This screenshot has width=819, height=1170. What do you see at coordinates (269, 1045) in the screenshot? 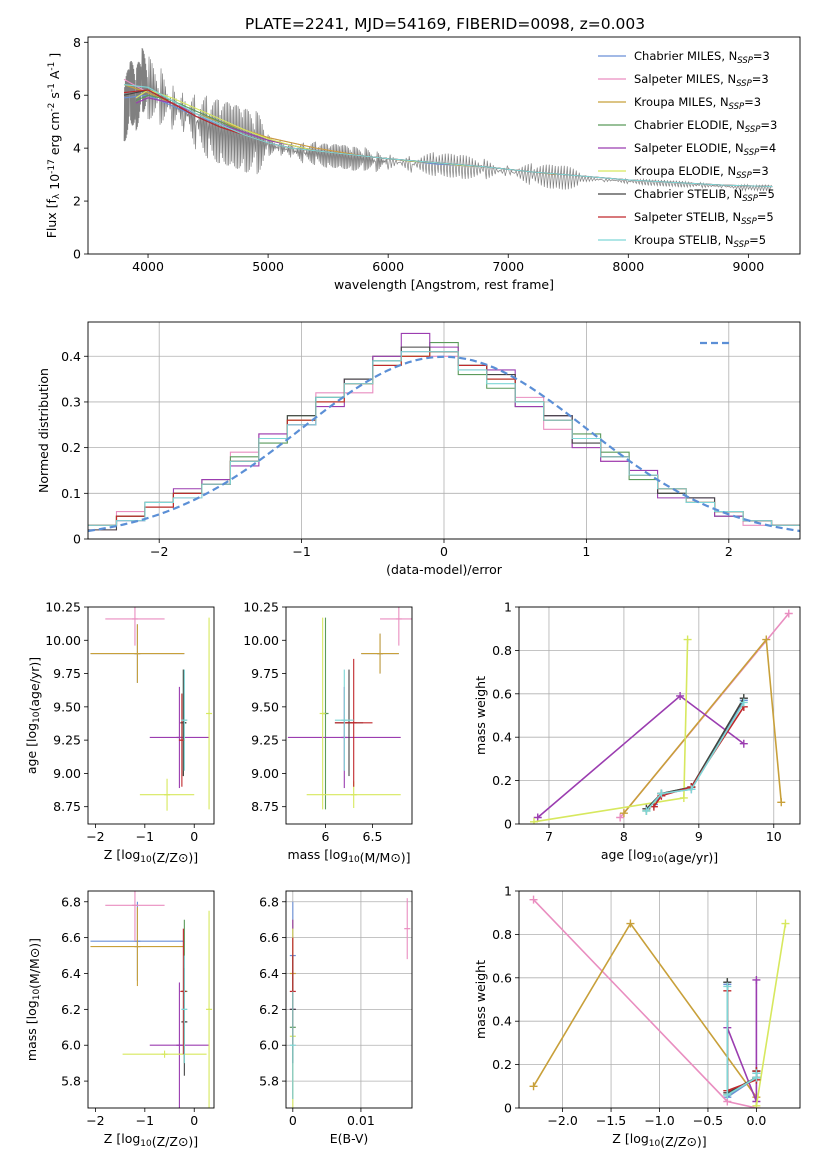
I see `y-tick-label: 6.0` at bounding box center [269, 1045].